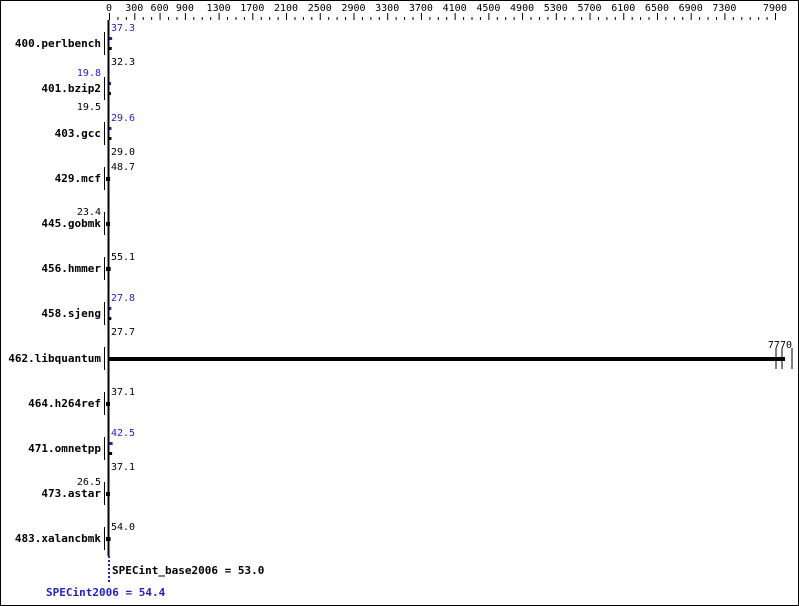 The height and width of the screenshot is (606, 799). I want to click on category-label: 445.gobmk, so click(71, 223).